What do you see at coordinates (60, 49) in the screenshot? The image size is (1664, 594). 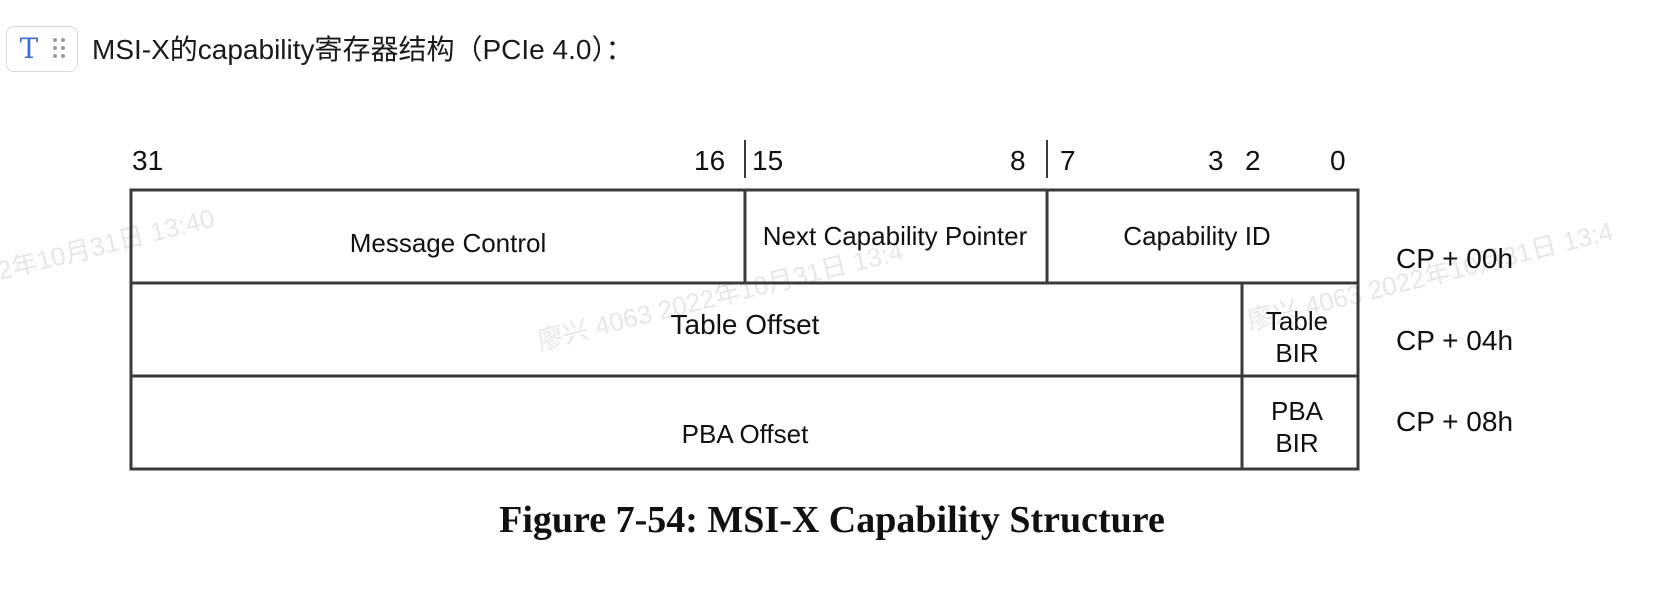 I see `drag-handle-icon` at bounding box center [60, 49].